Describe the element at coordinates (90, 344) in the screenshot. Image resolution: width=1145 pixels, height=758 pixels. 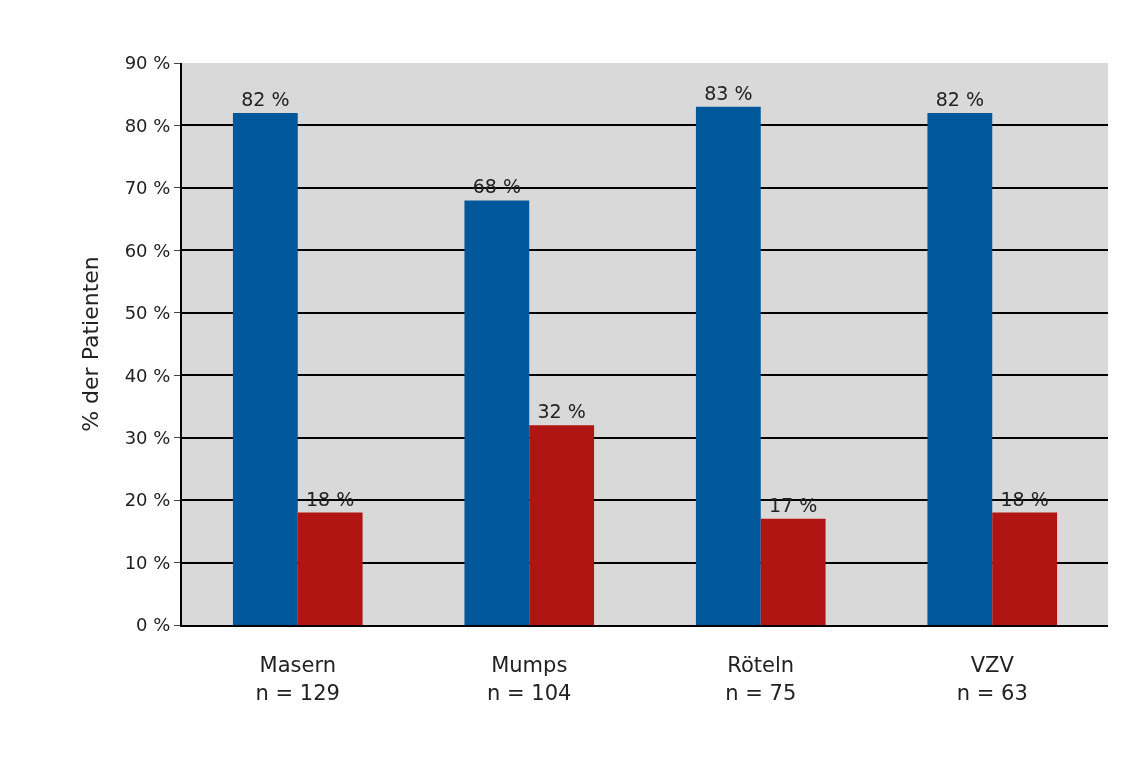
I see `y-axis-title: % der Patienten` at that location.